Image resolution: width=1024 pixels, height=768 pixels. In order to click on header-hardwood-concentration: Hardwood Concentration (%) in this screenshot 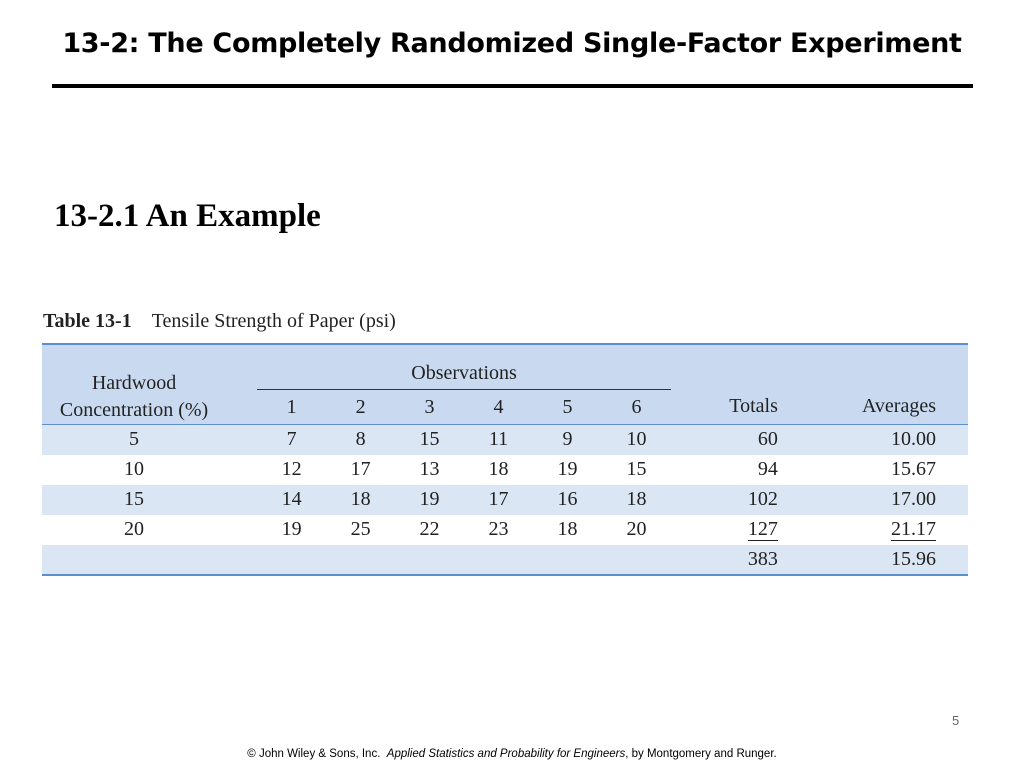, I will do `click(134, 384)`.